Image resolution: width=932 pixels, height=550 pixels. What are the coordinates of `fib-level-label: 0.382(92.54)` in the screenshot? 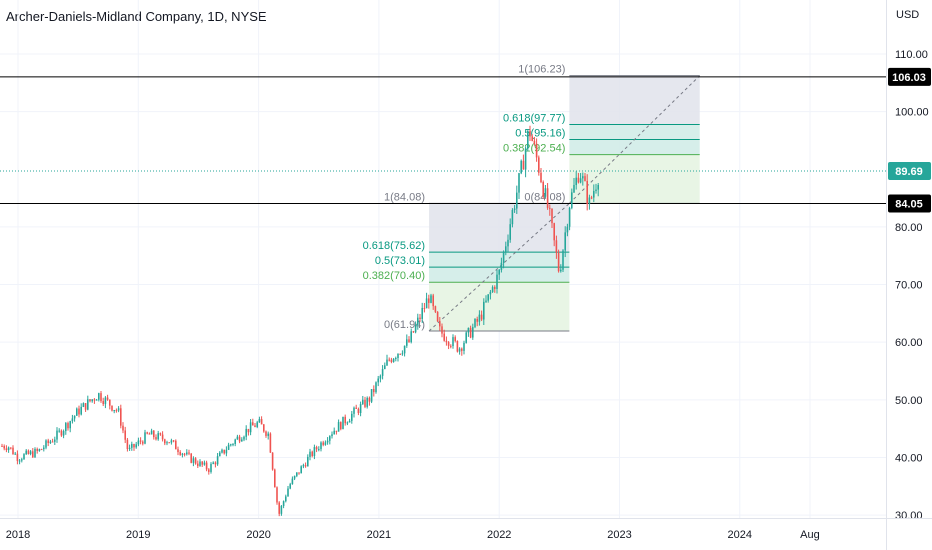 It's located at (534, 149).